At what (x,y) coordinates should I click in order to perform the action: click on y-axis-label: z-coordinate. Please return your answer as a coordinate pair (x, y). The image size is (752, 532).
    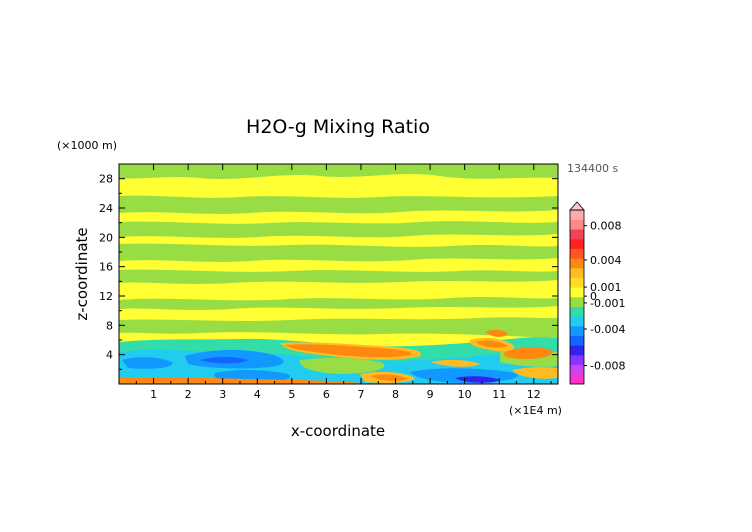
    Looking at the image, I should click on (82, 273).